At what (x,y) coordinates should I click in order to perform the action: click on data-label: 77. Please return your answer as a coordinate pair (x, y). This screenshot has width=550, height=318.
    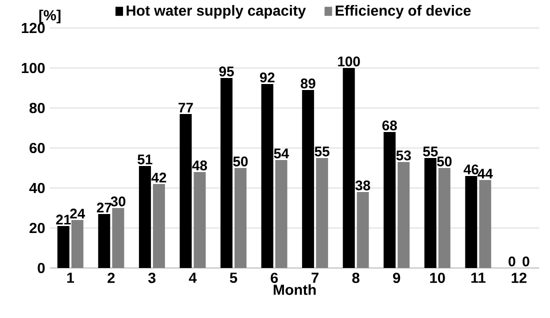
    Looking at the image, I should click on (185, 107).